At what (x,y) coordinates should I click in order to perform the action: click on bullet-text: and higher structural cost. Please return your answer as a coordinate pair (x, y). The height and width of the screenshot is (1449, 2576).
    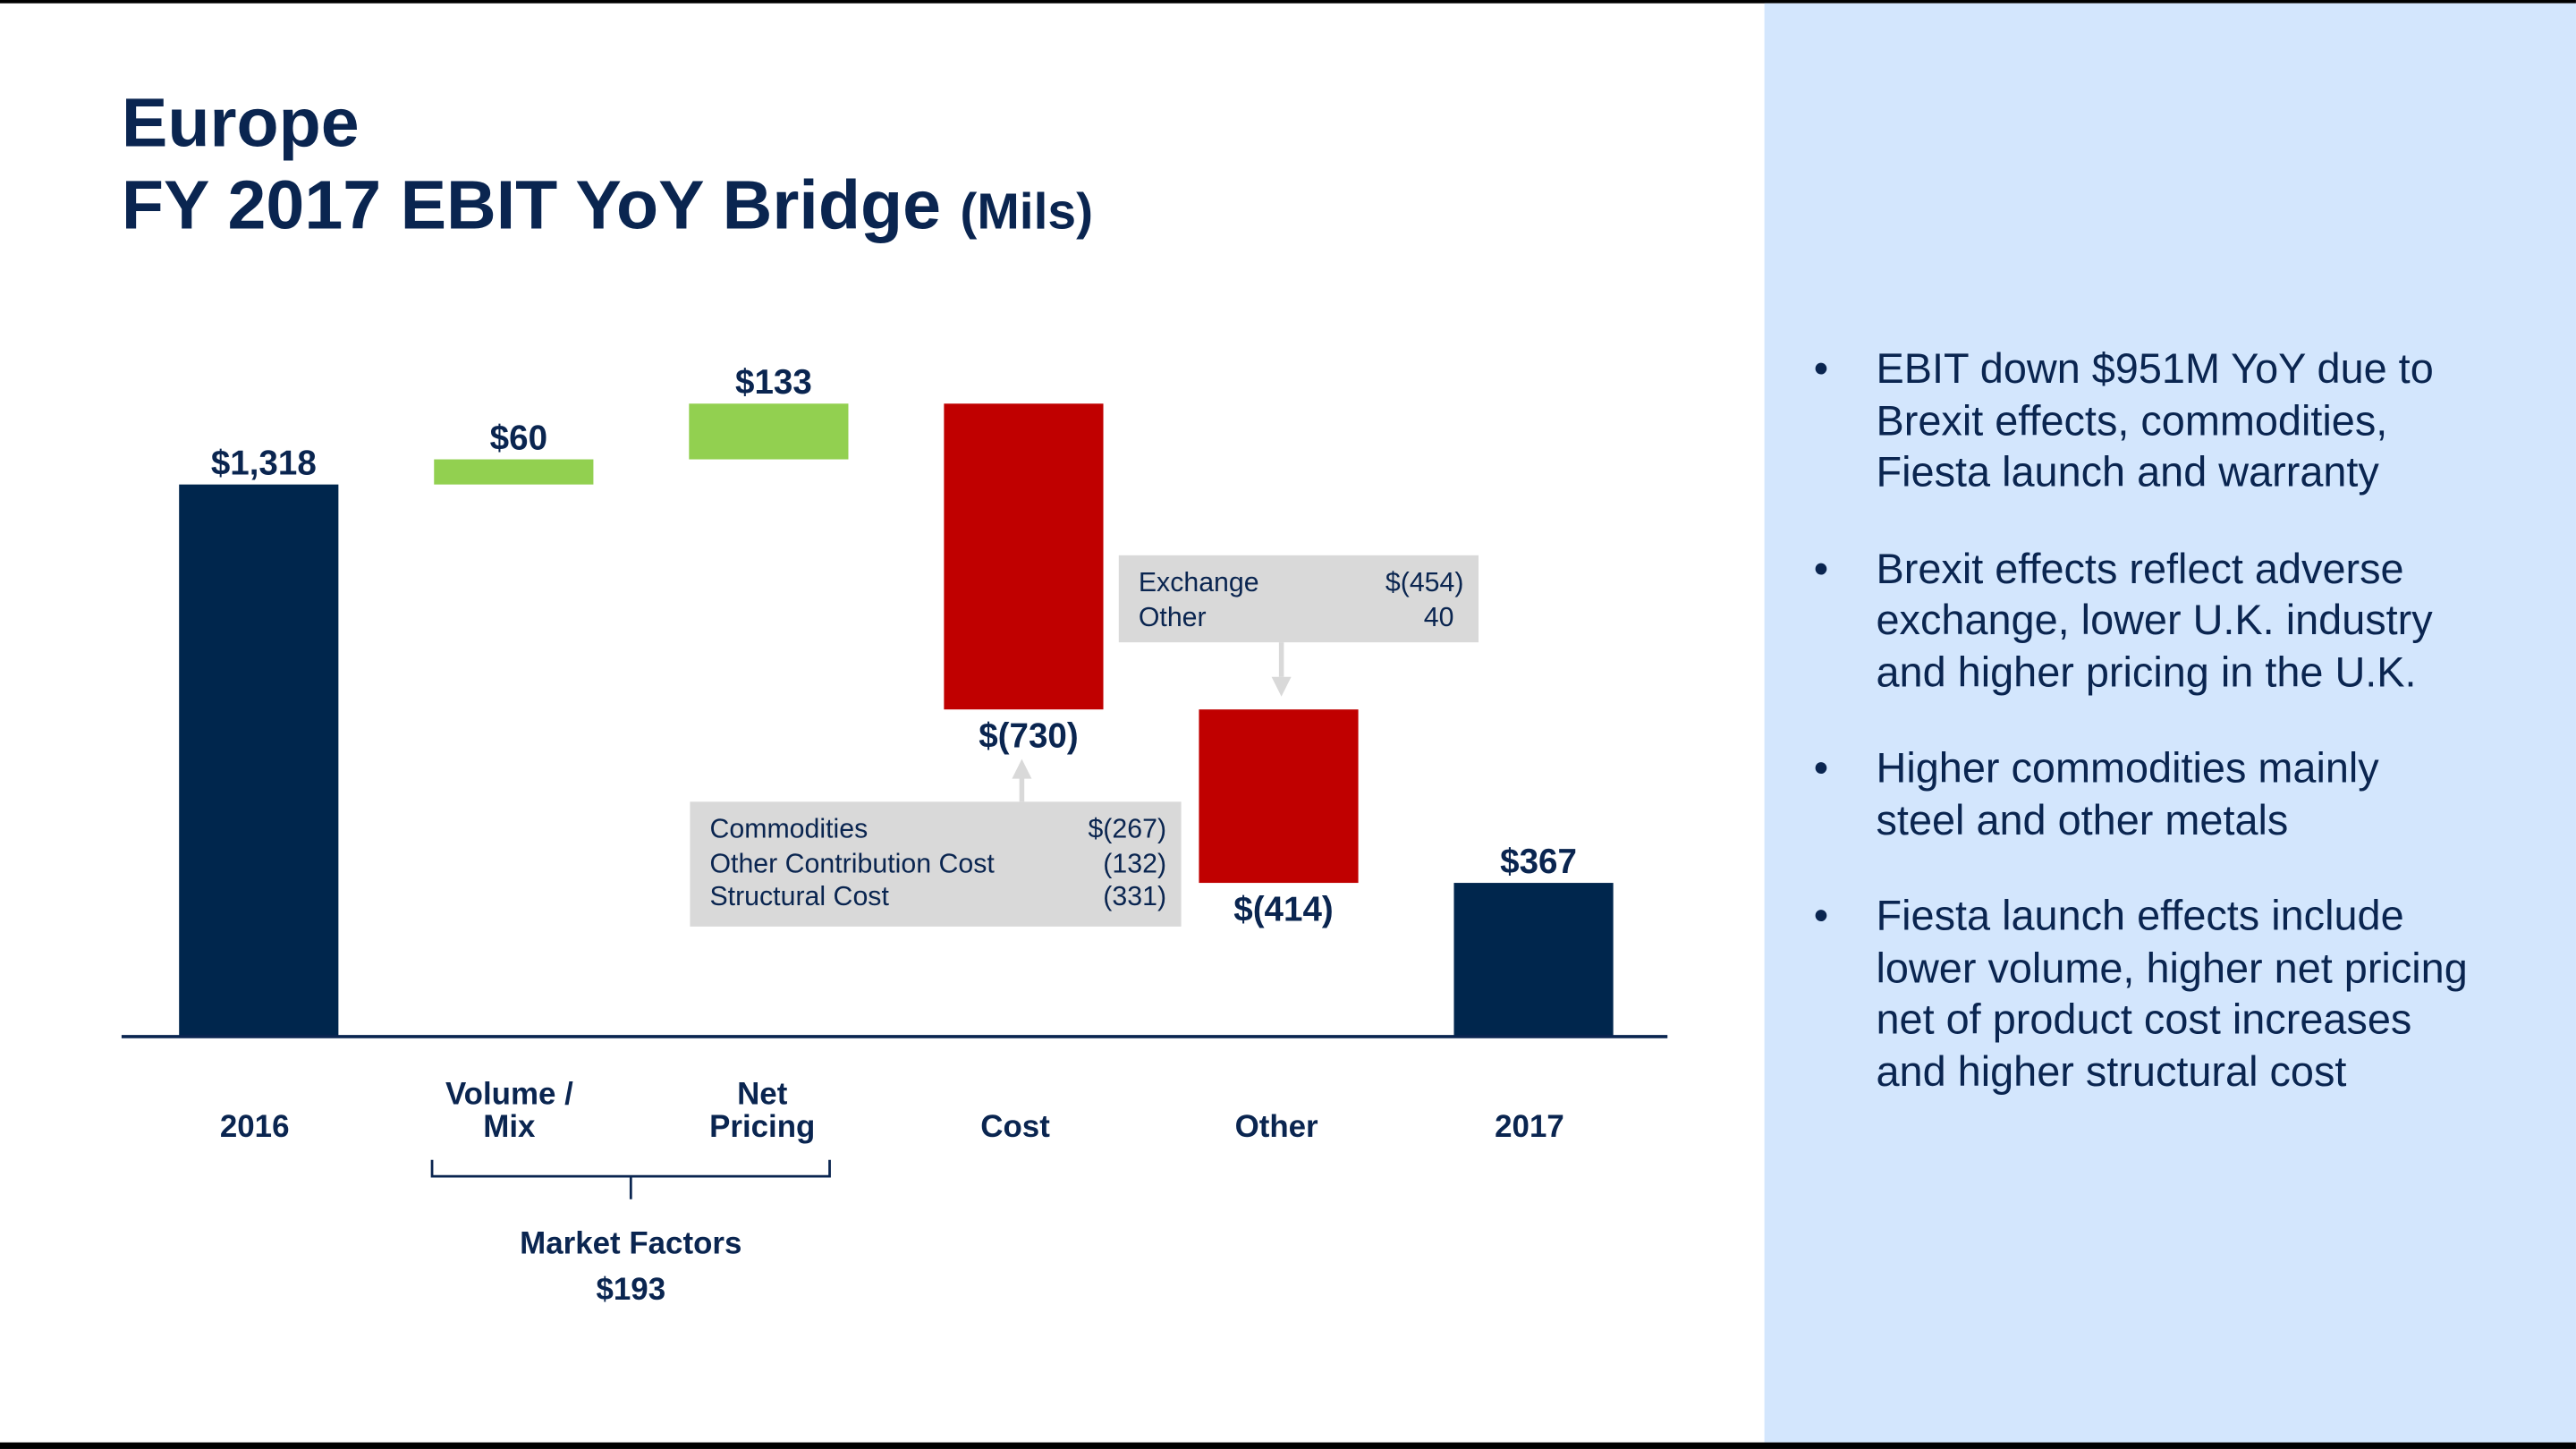
    Looking at the image, I should click on (2111, 1072).